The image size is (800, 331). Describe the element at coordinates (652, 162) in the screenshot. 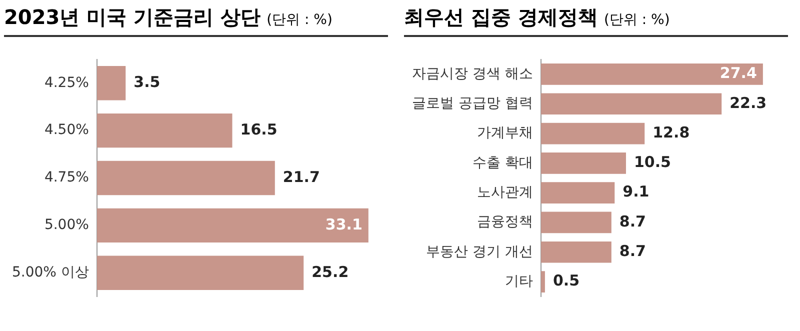

I see `data-label: 10.5` at that location.